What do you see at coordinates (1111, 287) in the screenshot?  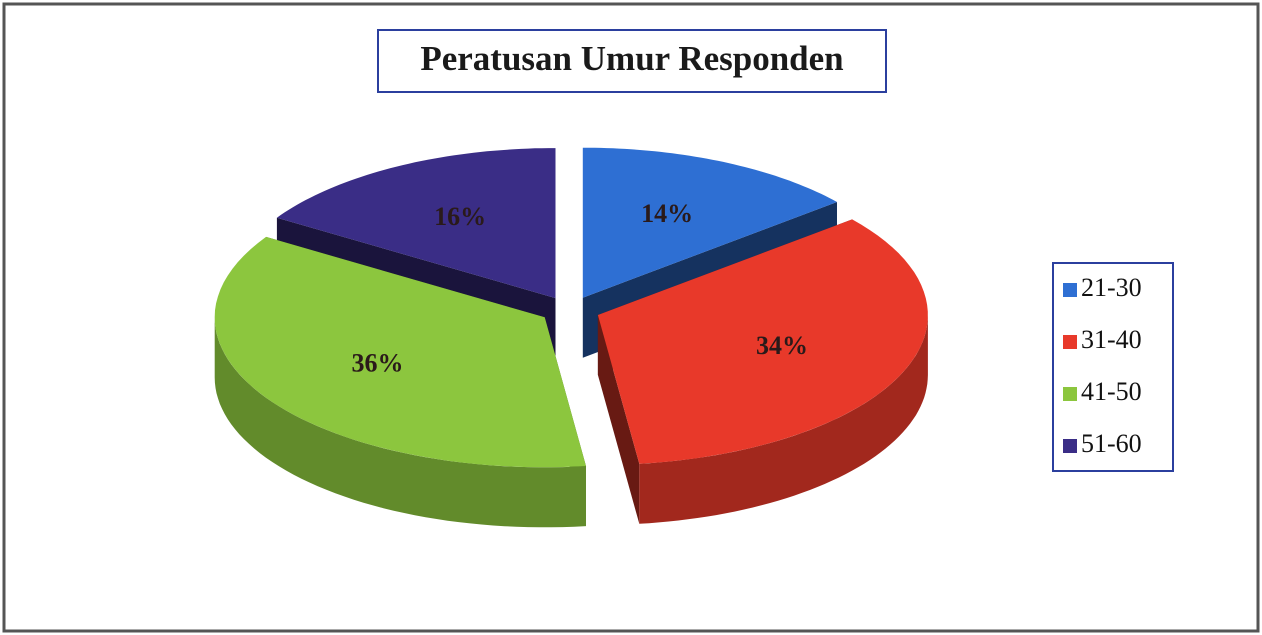 I see `legend-label: 21-30` at bounding box center [1111, 287].